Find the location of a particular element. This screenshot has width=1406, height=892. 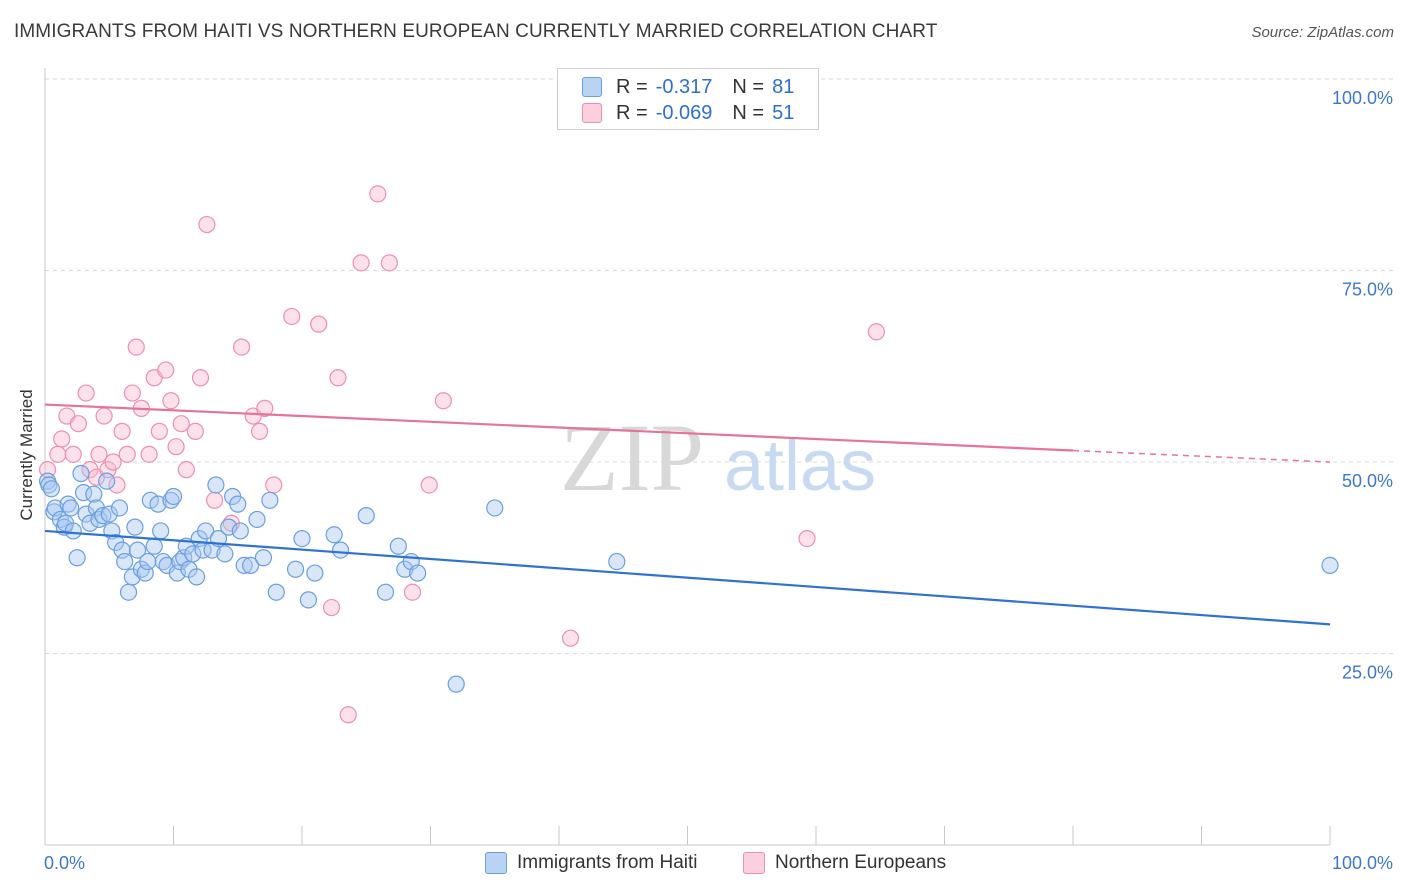

legend-row-northern: R = -0.069 N = 51 is located at coordinates (688, 113).